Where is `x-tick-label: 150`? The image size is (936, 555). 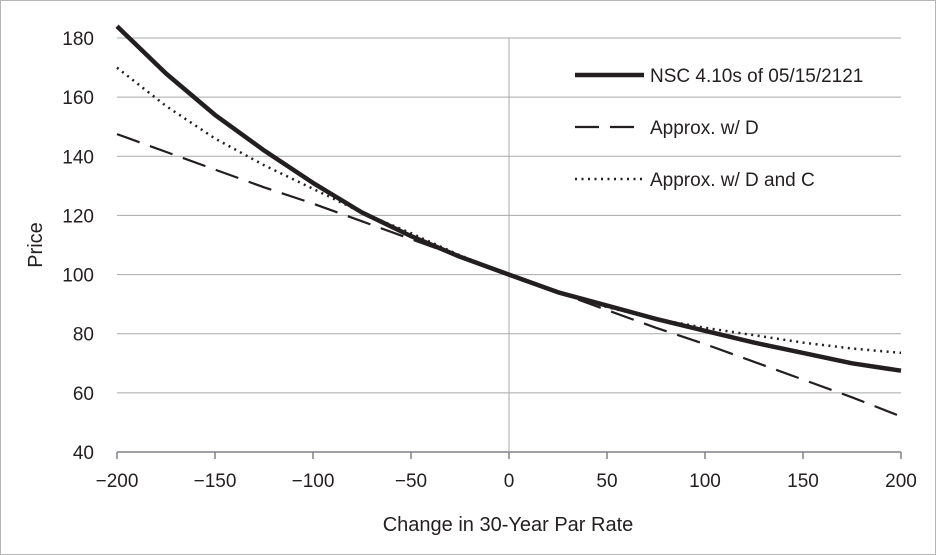
x-tick-label: 150 is located at coordinates (803, 481).